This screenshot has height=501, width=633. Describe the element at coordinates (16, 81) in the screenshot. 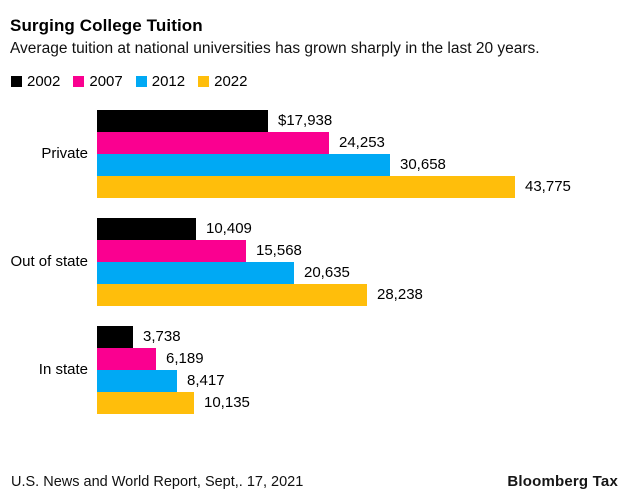

I see `legend-swatch-2002` at that location.